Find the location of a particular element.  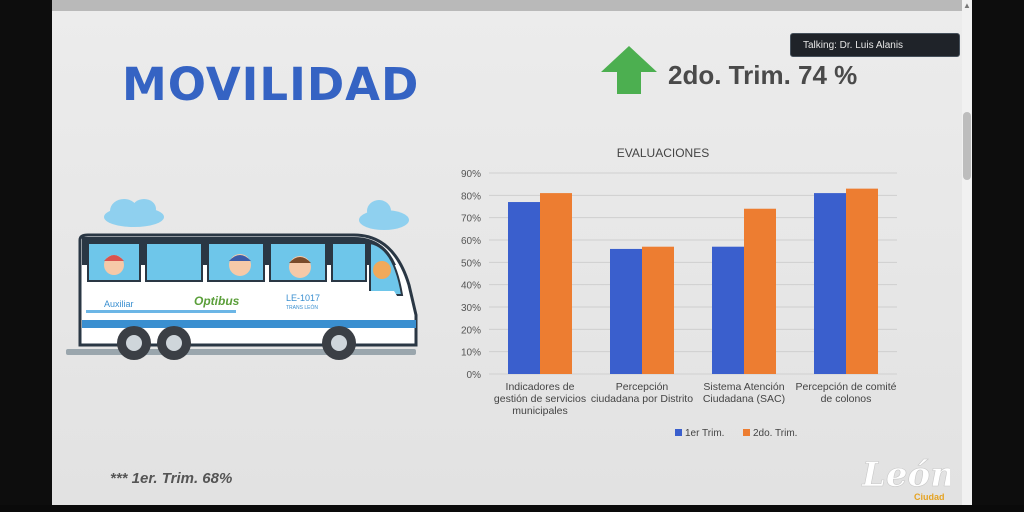

bus-brand-logo: Optibus is located at coordinates (217, 301).